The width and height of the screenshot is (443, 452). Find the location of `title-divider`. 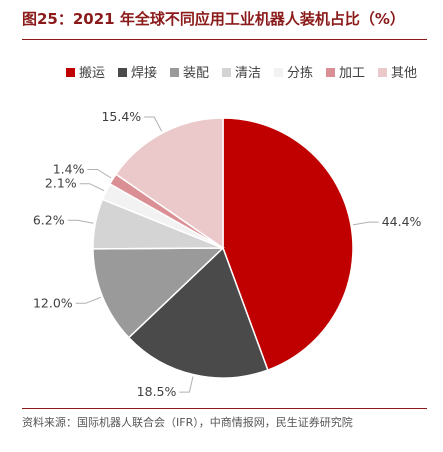

title-divider is located at coordinates (224, 39).